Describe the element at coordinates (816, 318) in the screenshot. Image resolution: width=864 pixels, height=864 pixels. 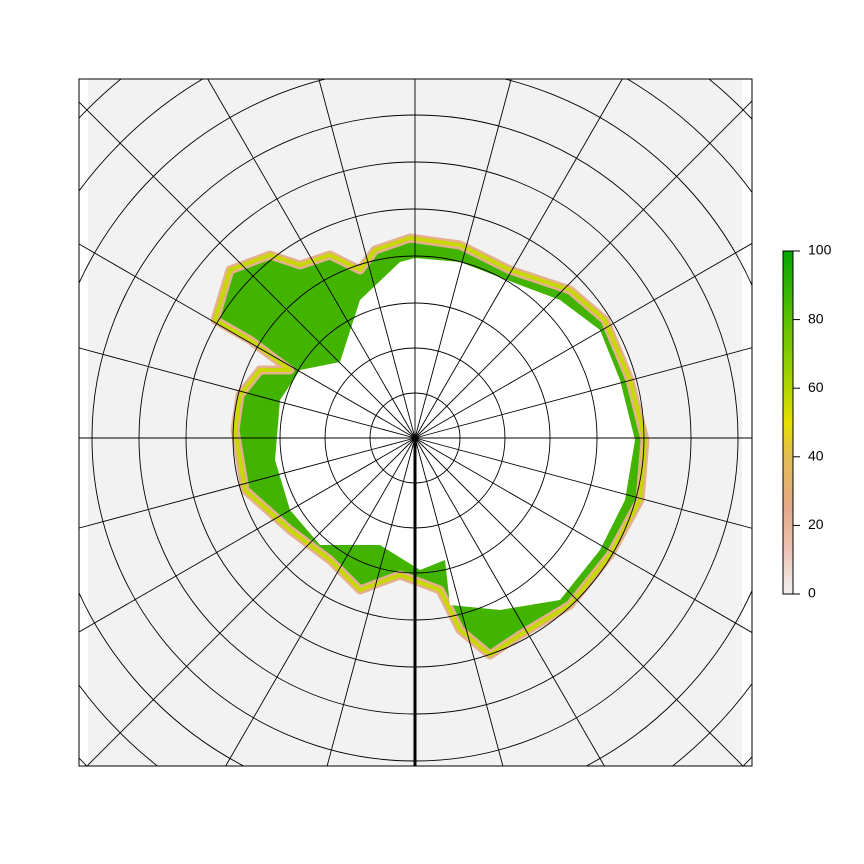
I see `colorbar-tick-label: 80` at that location.